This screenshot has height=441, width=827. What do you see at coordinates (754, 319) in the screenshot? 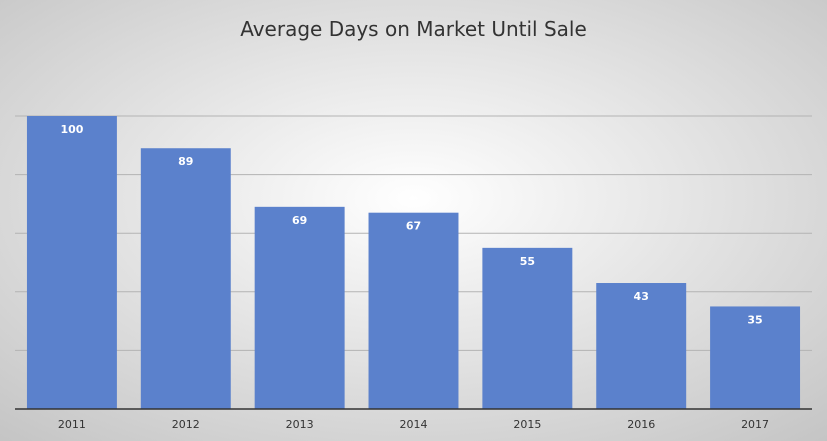
I see `data-label-2017: 35` at bounding box center [754, 319].